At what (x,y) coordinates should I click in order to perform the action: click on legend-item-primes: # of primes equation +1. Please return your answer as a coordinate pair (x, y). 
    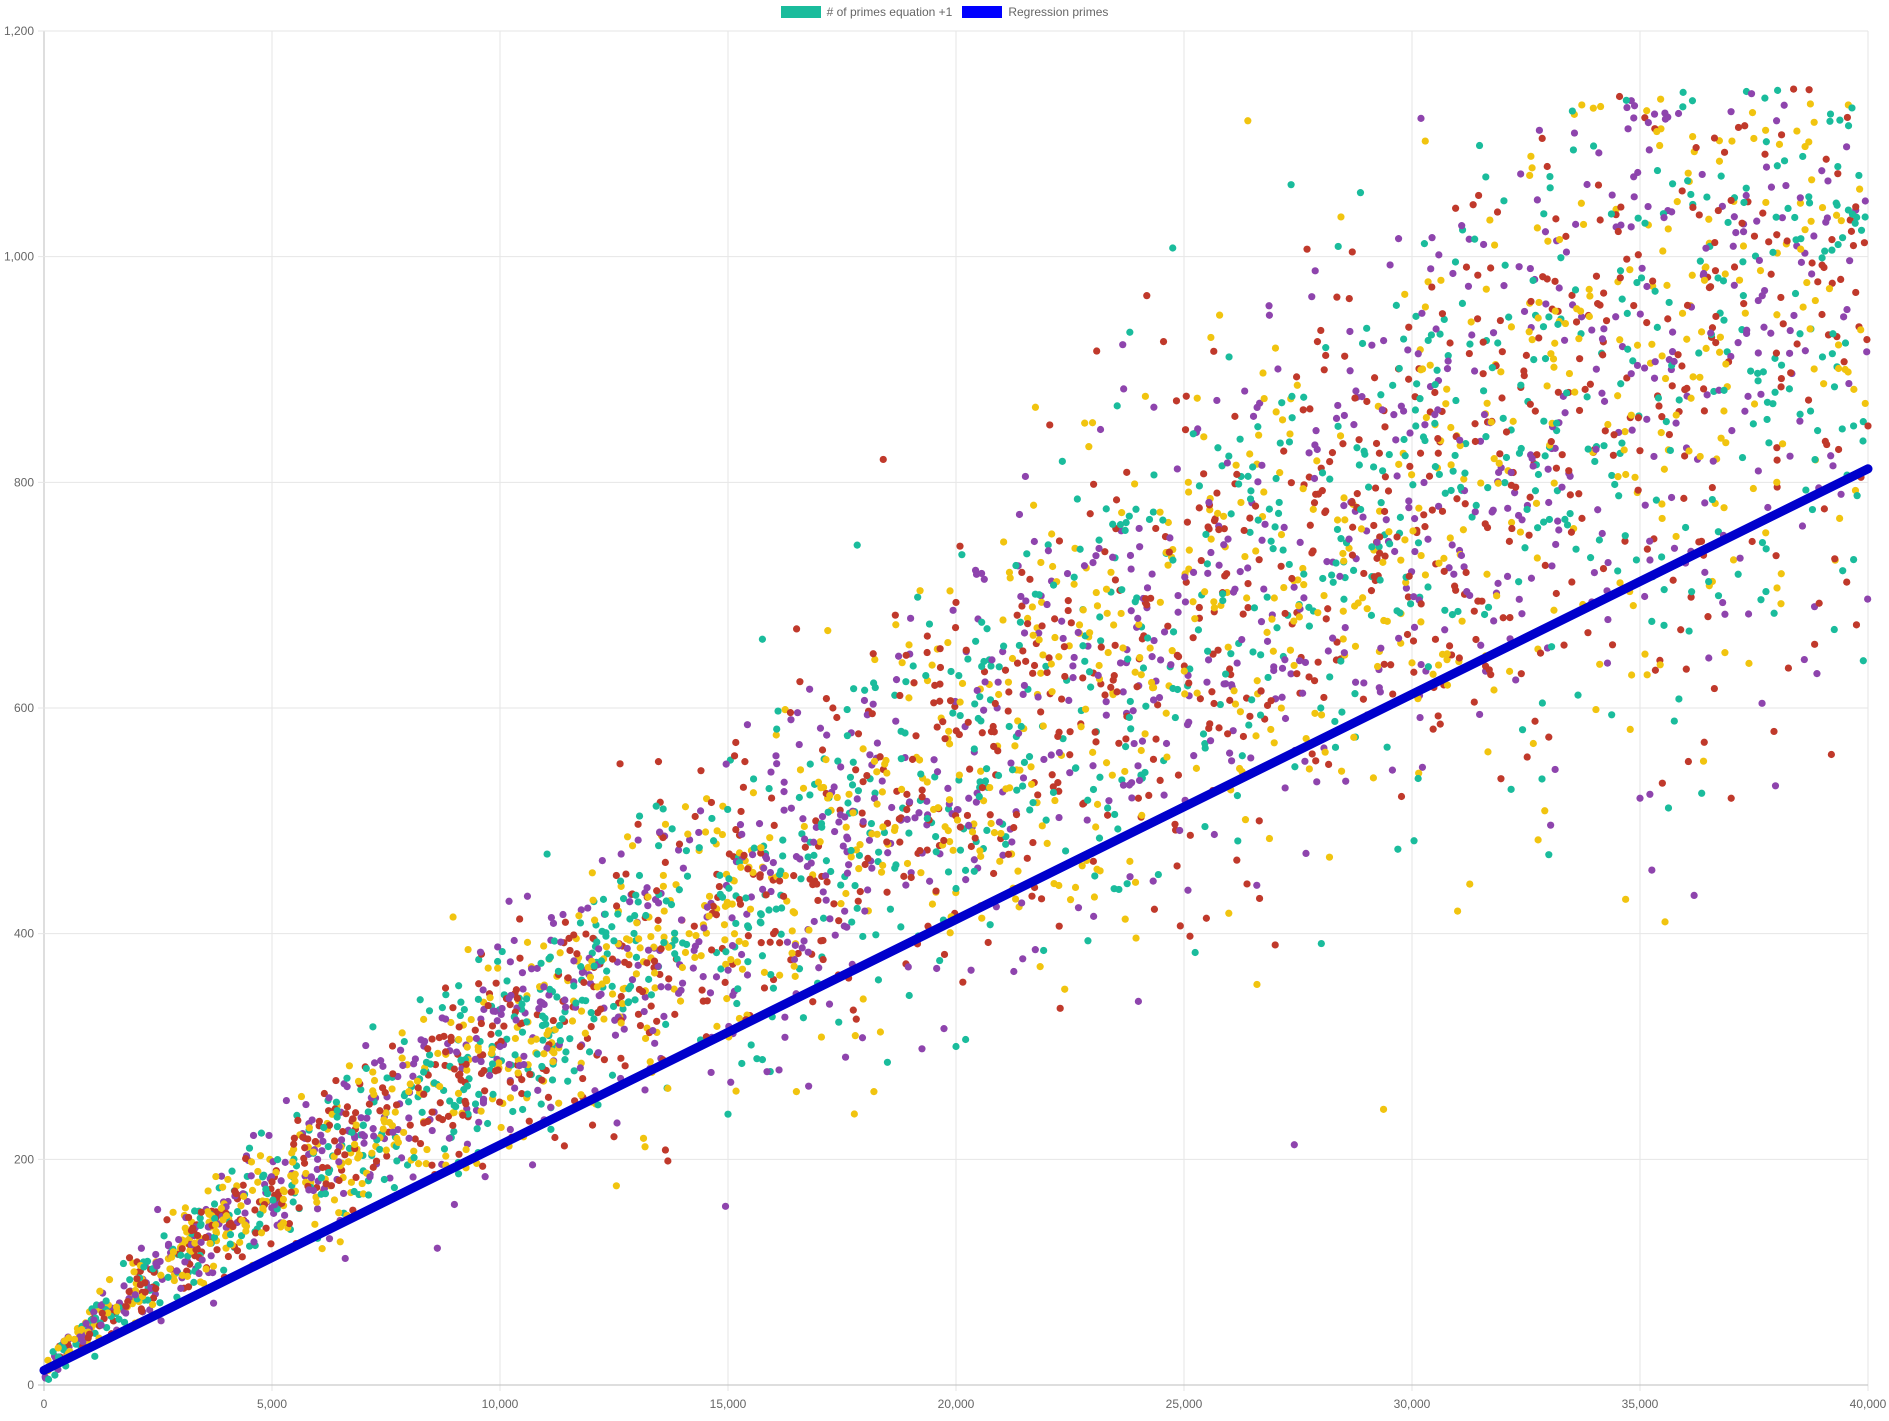
    Looking at the image, I should click on (866, 12).